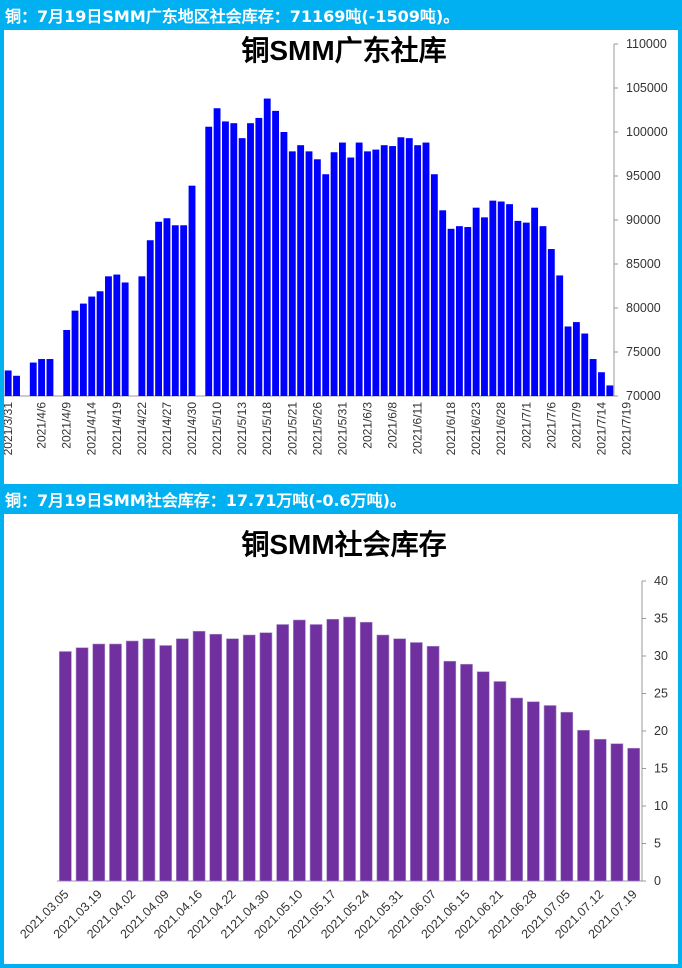  Describe the element at coordinates (9, 429) in the screenshot. I see `x-tick-label: 2021/3/31` at that location.